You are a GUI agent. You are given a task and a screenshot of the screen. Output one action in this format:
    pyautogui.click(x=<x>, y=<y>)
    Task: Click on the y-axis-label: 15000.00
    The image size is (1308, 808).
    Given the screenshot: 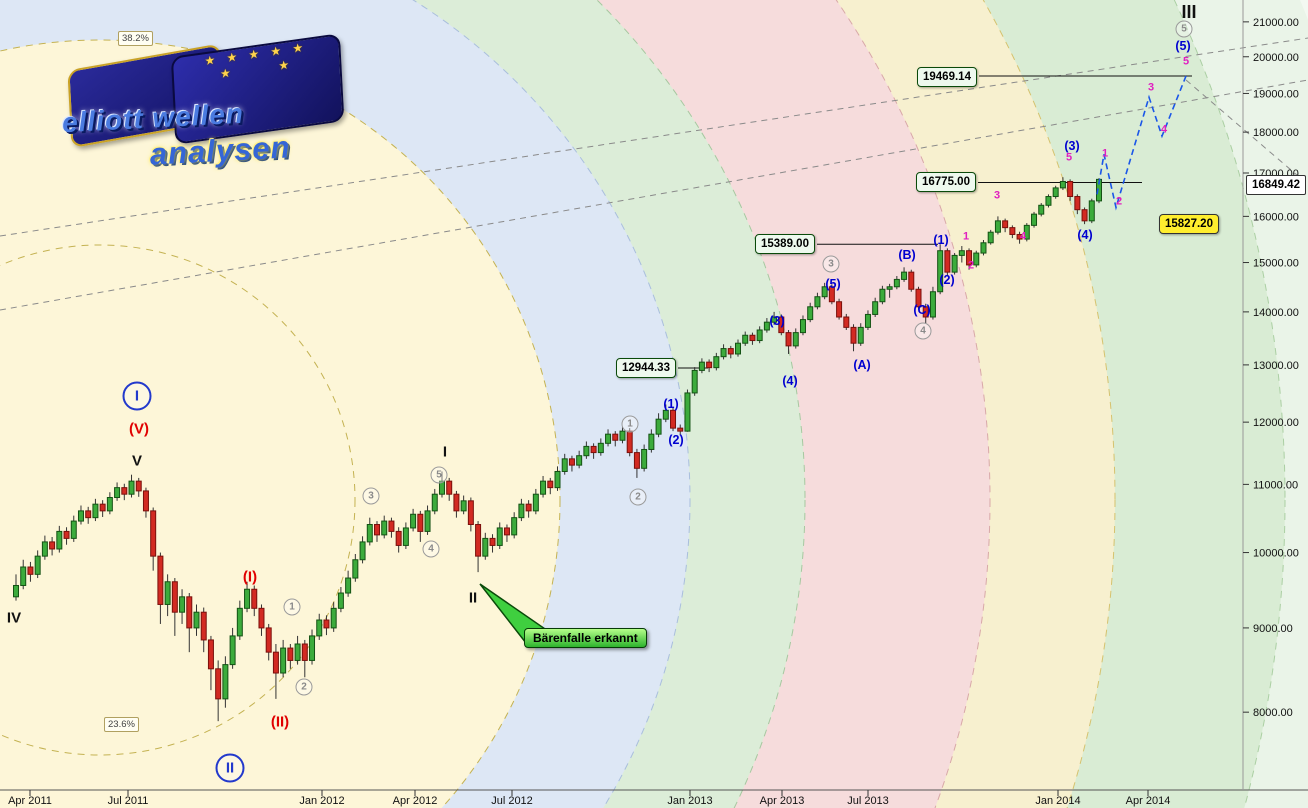 What is the action you would take?
    pyautogui.click(x=1276, y=264)
    